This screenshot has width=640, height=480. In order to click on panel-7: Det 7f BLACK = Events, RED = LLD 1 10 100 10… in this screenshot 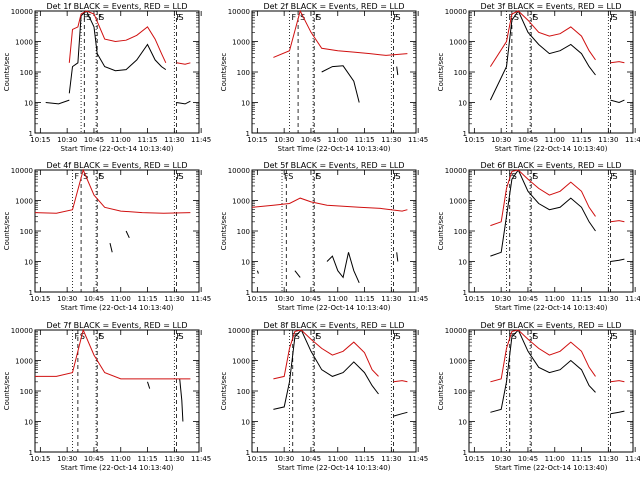, I will do `click(107, 396)`.